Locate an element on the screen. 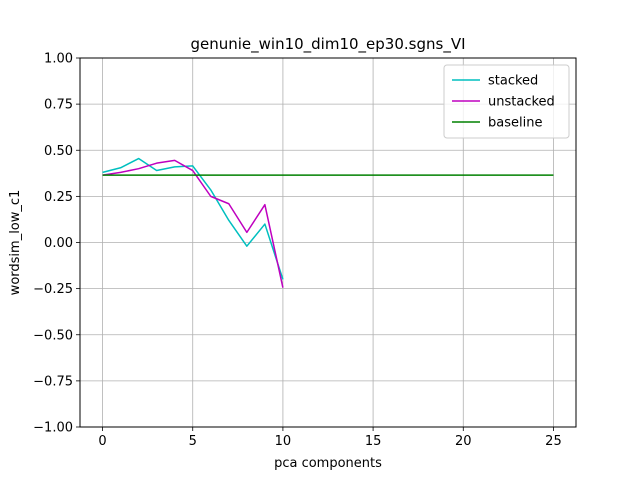 The image size is (640, 480). legend-box is located at coordinates (506, 101).